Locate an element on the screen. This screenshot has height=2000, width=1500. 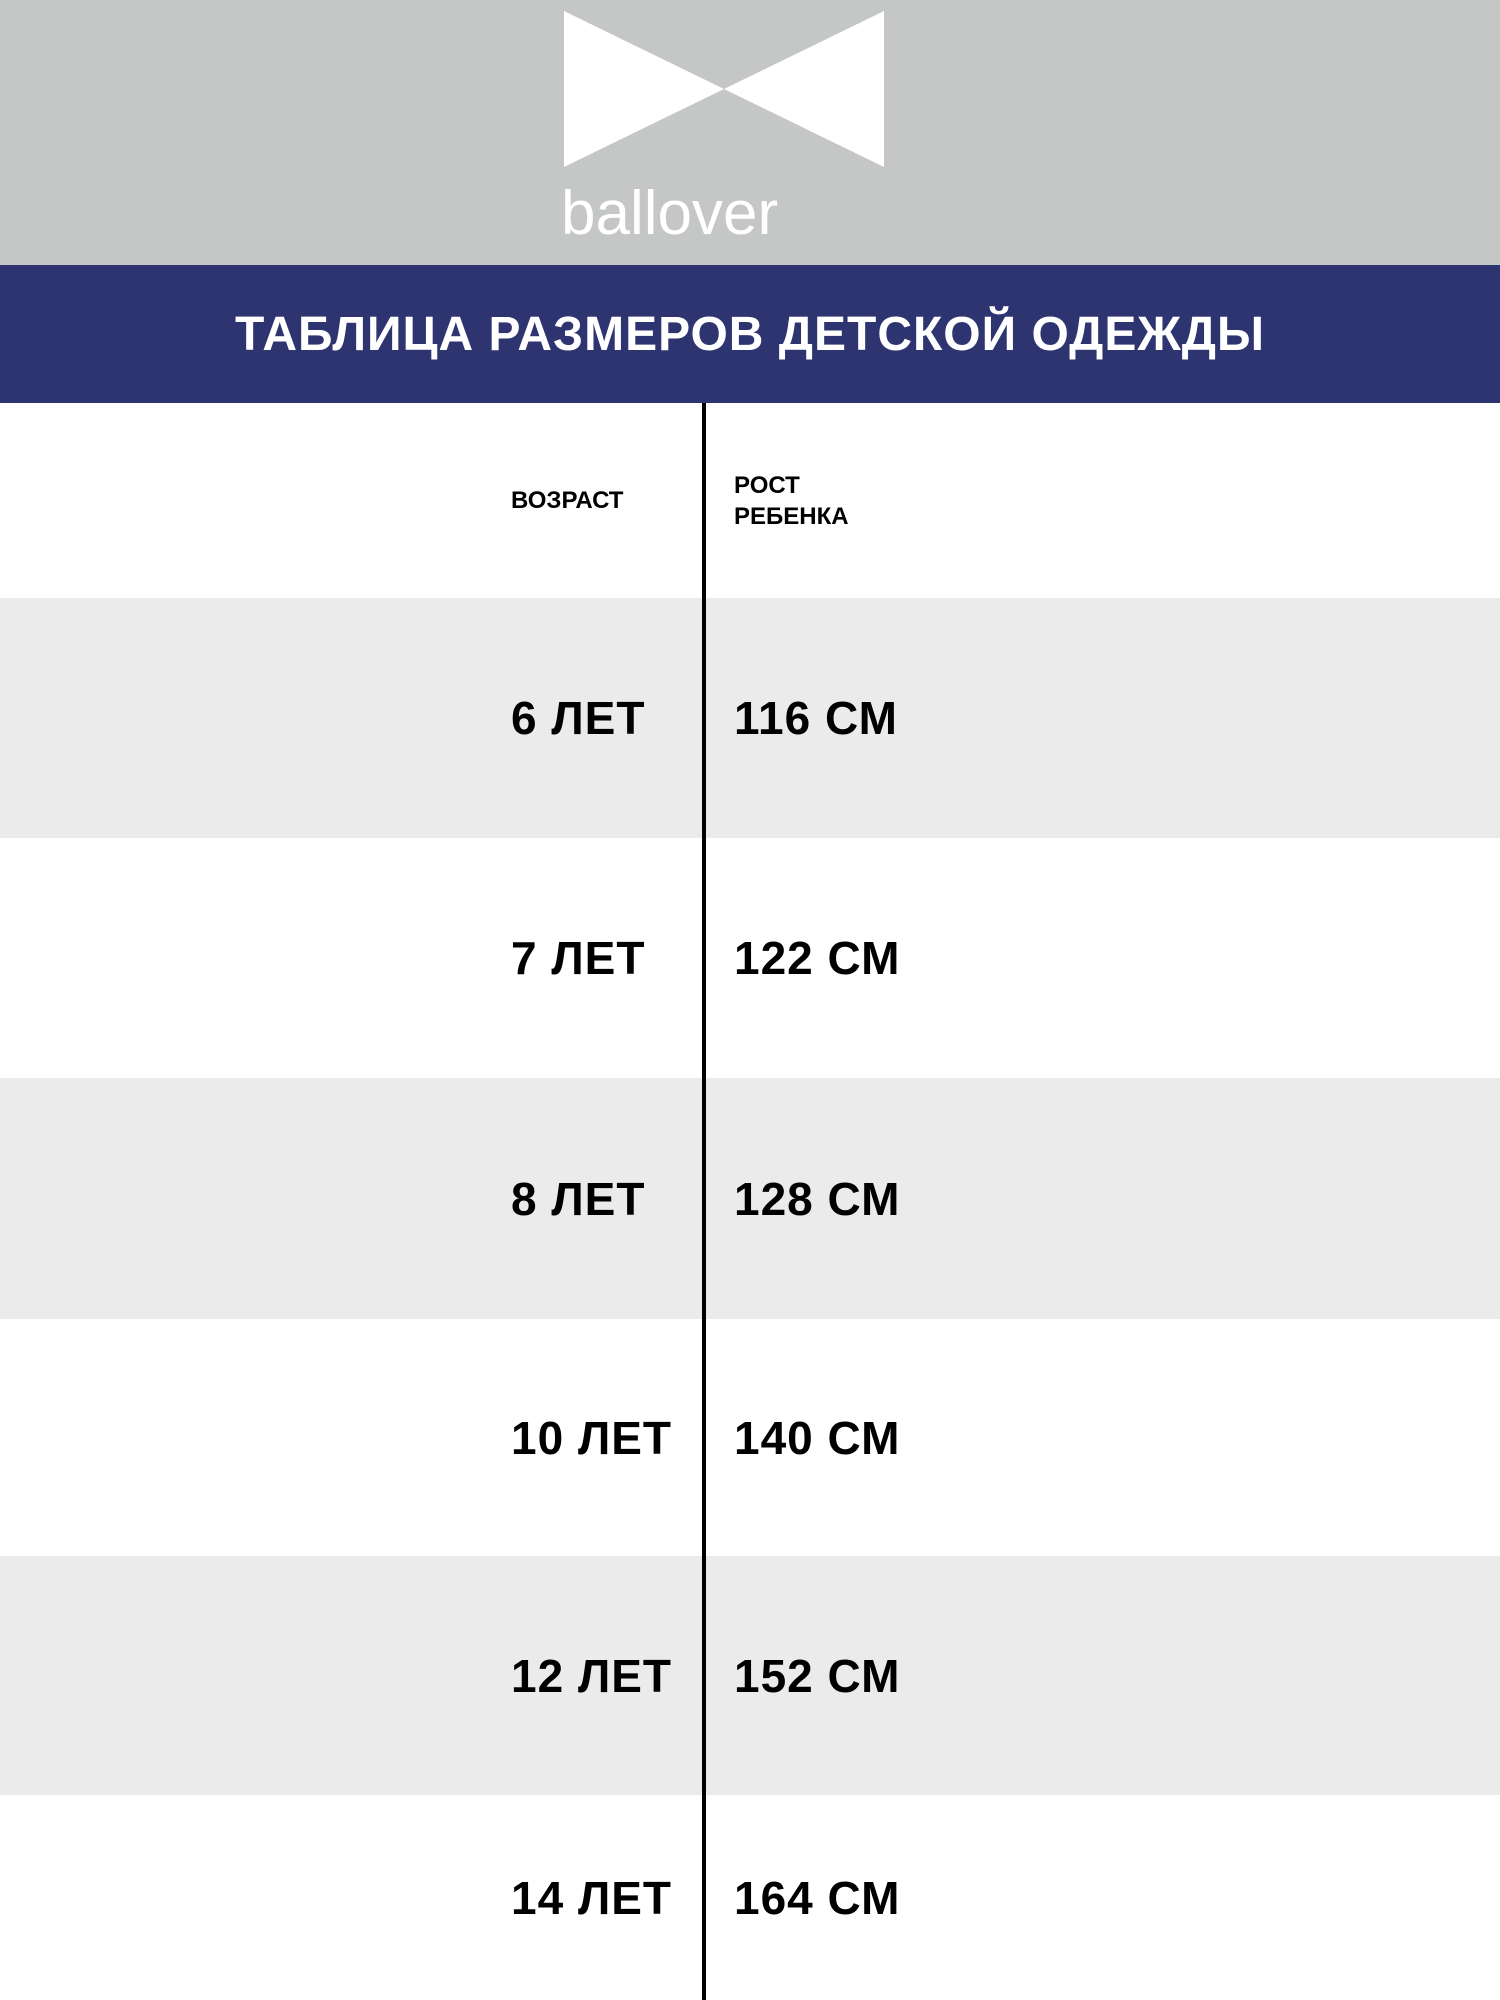
title-band: ТАБЛИЦА РАЗМЕРОВ ДЕТСКОЙ ОДЕЖДЫ is located at coordinates (750, 334).